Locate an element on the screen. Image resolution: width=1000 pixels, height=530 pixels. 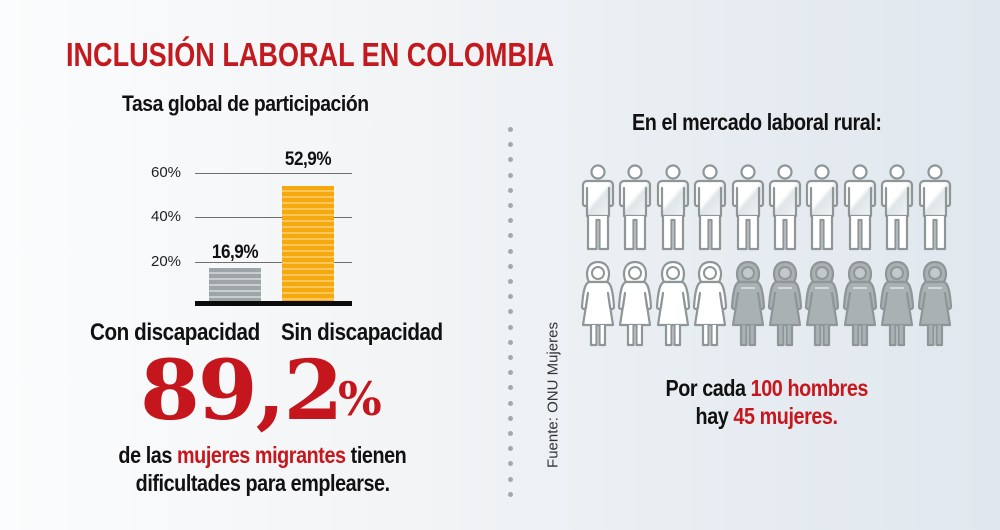
rural-caption-line1: Por cada 100 hombres is located at coordinates (767, 388).